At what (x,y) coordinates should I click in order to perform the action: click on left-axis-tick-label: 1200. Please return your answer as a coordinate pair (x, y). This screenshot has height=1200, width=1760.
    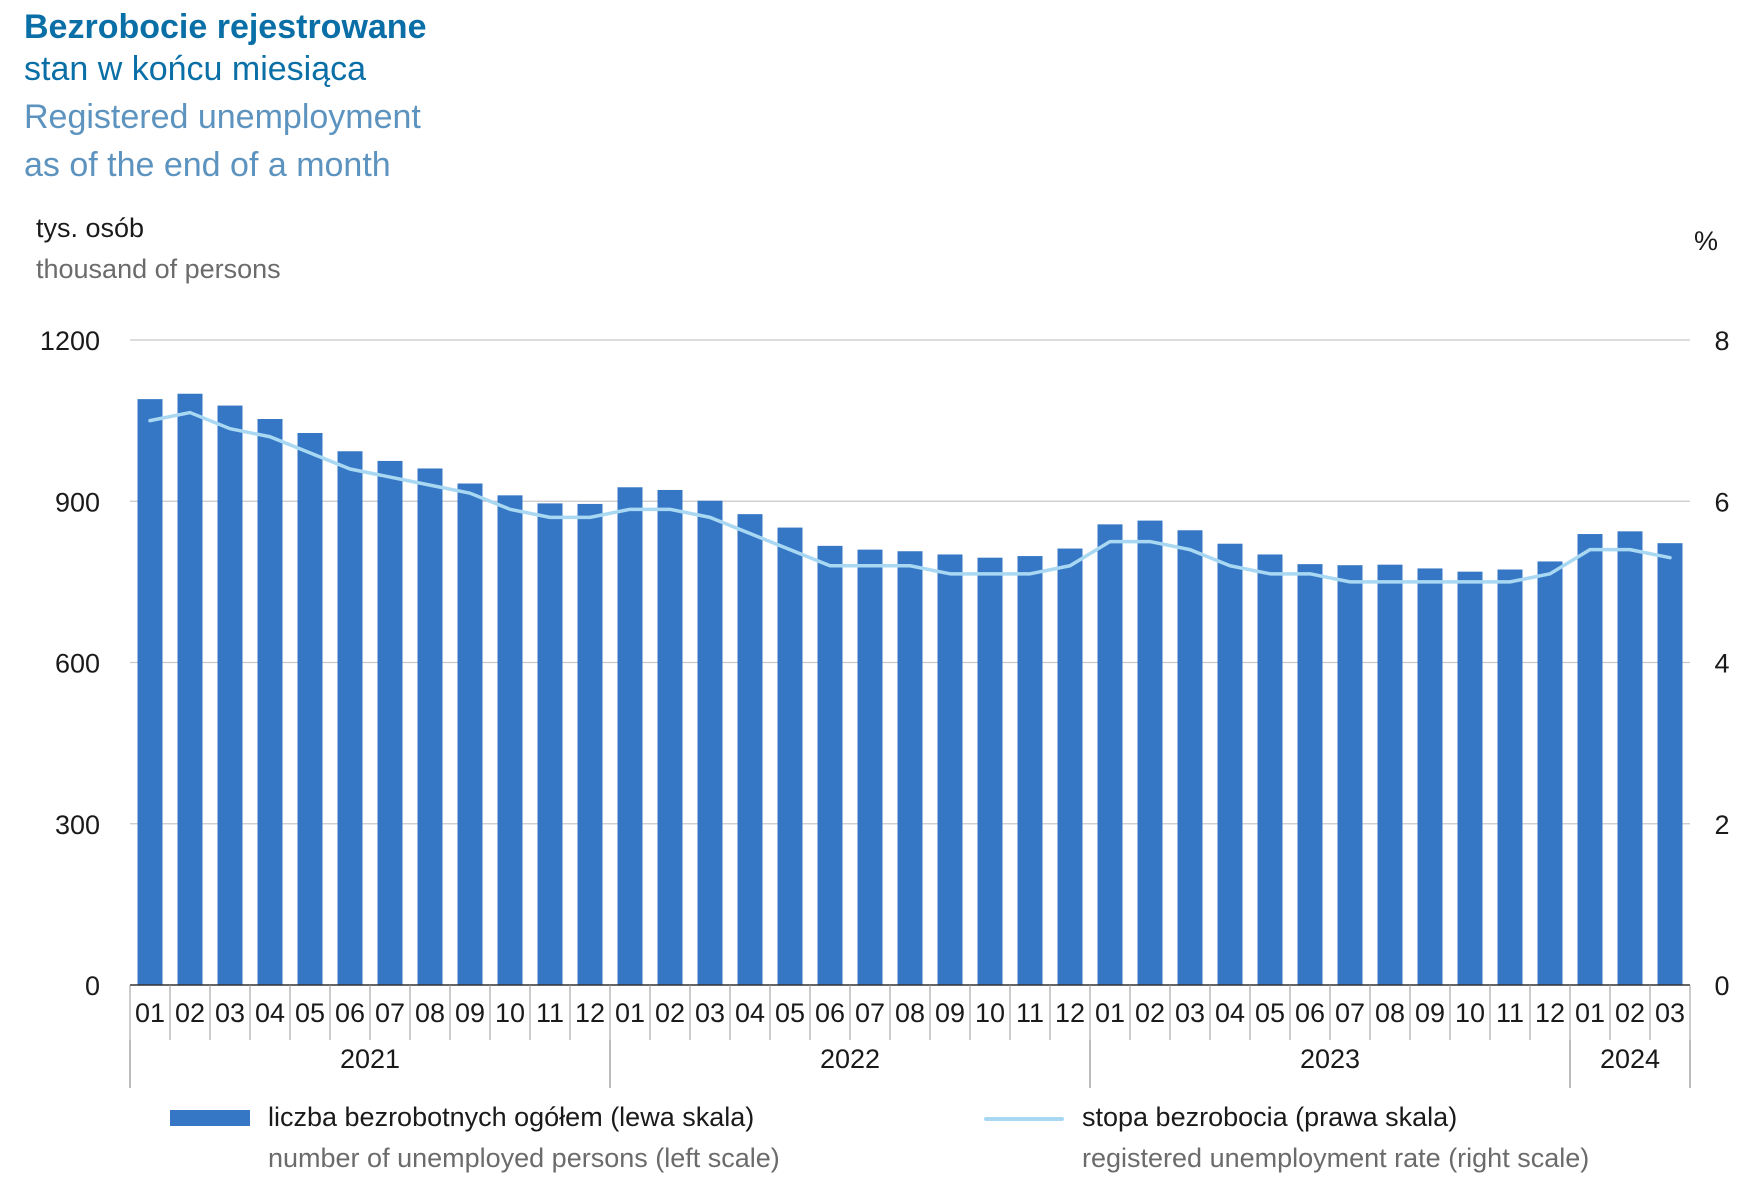
    Looking at the image, I should click on (70, 341).